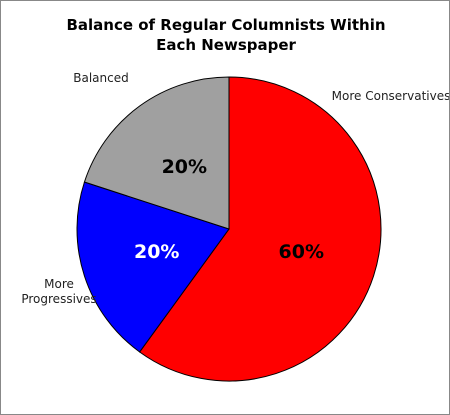  Describe the element at coordinates (390, 96) in the screenshot. I see `category-label: More Conservatives` at that location.